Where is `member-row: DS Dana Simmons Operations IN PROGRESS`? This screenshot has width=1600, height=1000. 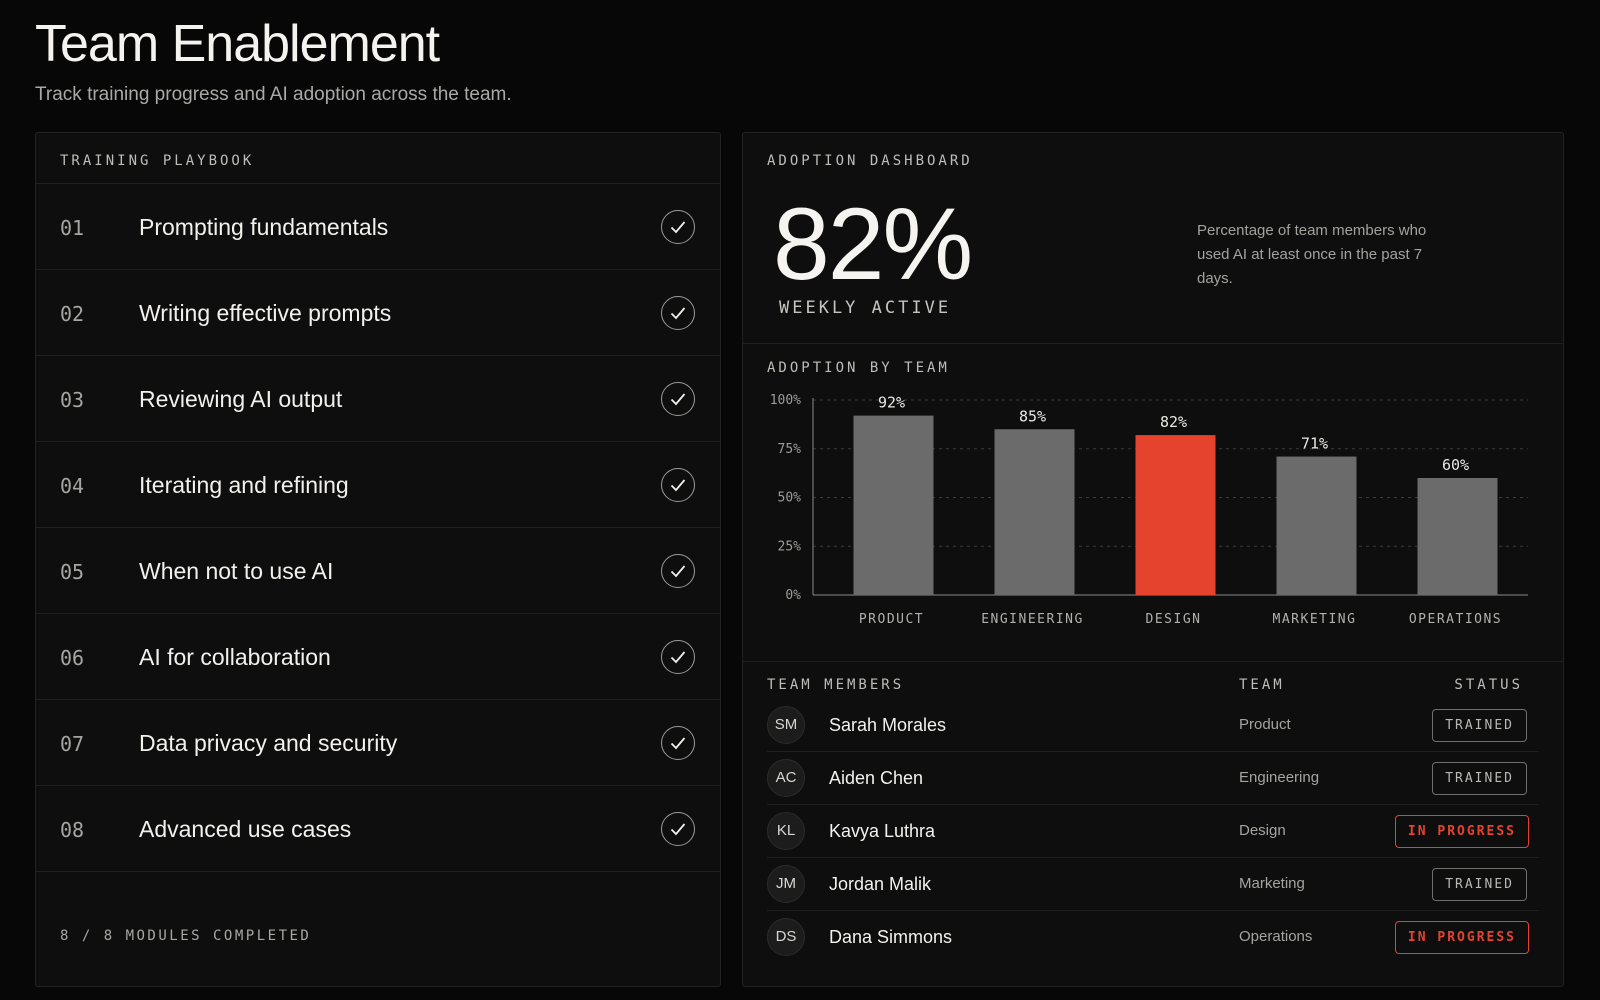 member-row: DS Dana Simmons Operations IN PROGRESS is located at coordinates (1153, 937).